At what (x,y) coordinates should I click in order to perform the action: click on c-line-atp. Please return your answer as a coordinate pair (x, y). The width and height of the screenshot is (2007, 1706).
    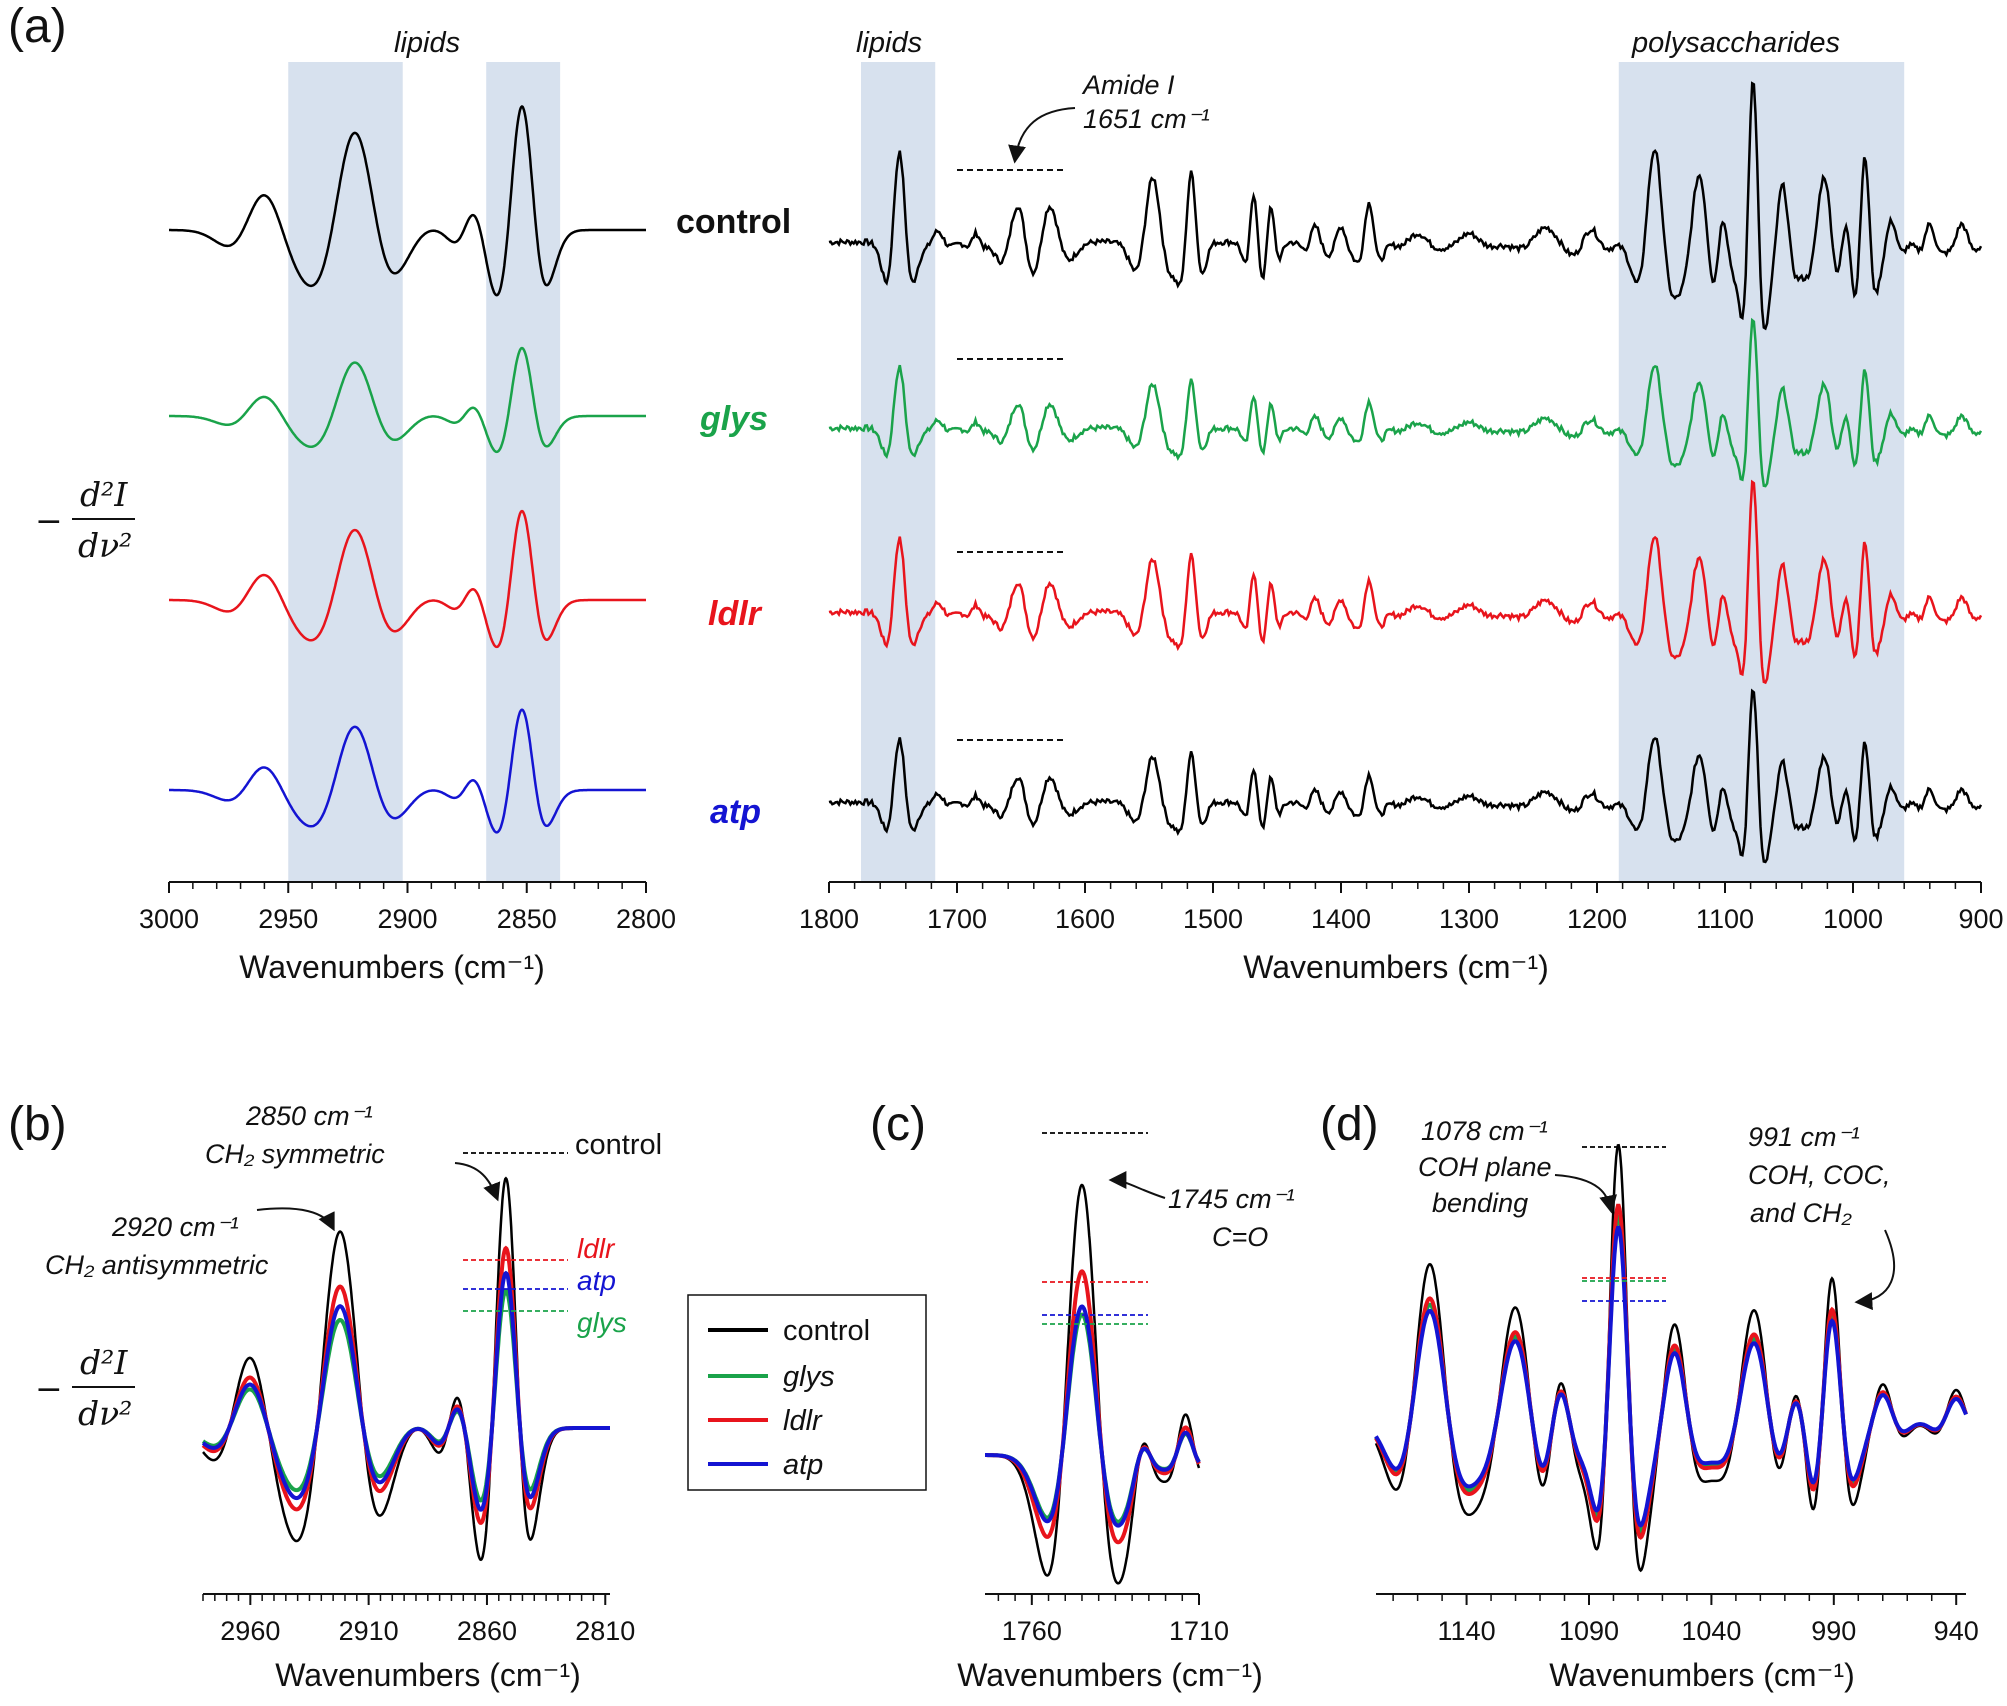
    Looking at the image, I should click on (1093, 1416).